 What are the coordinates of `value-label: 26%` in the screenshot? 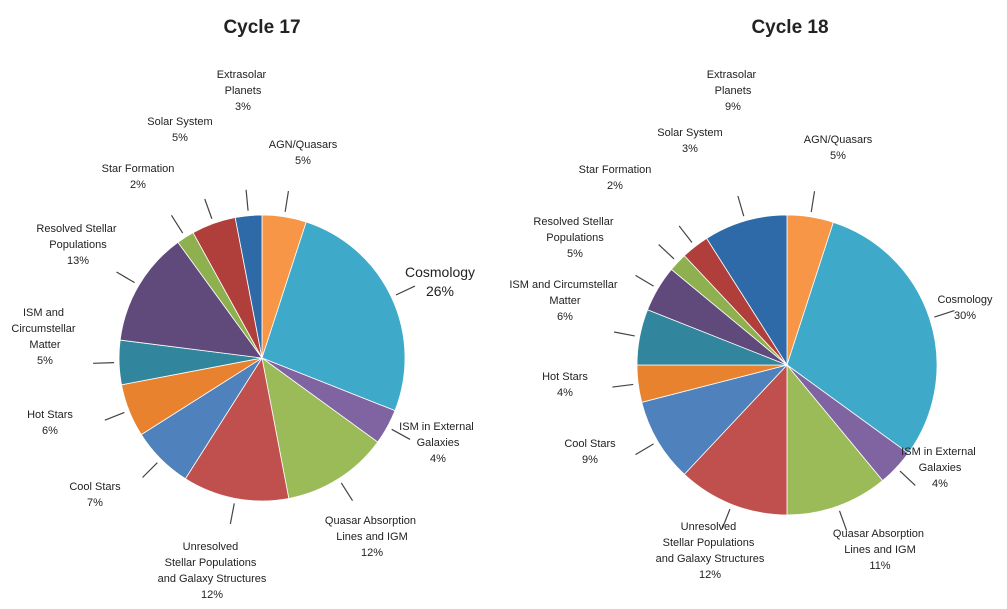 It's located at (440, 291).